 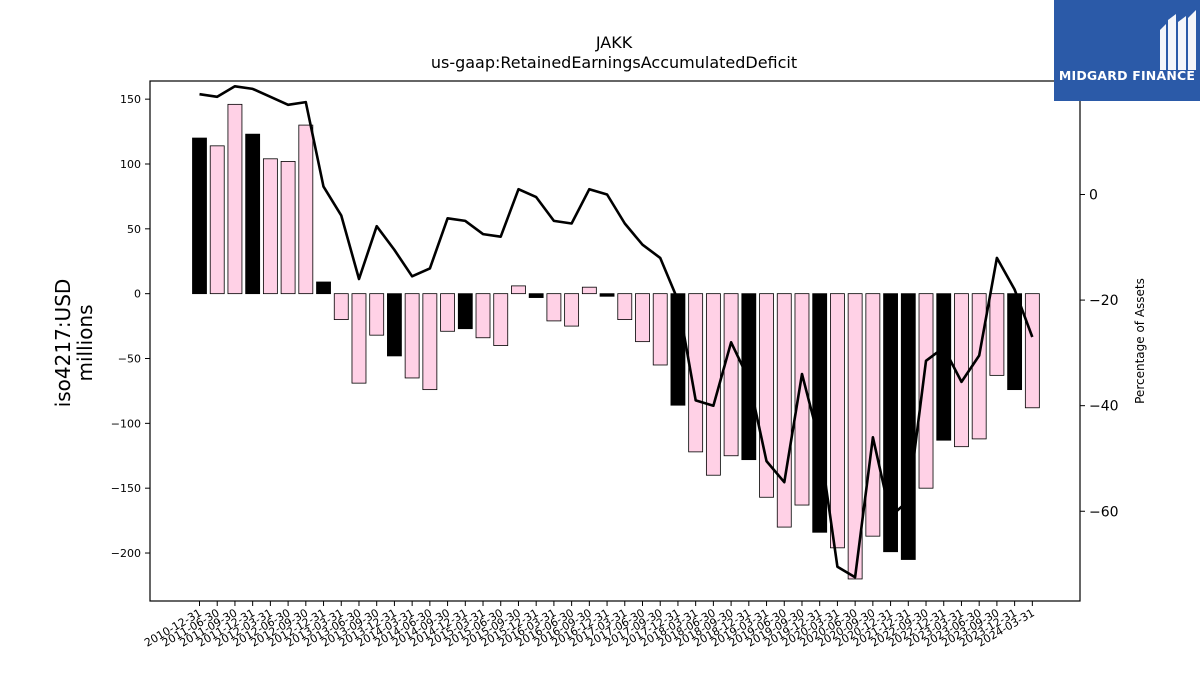 What do you see at coordinates (130, 164) in the screenshot?
I see `y-tick-label: 100` at bounding box center [130, 164].